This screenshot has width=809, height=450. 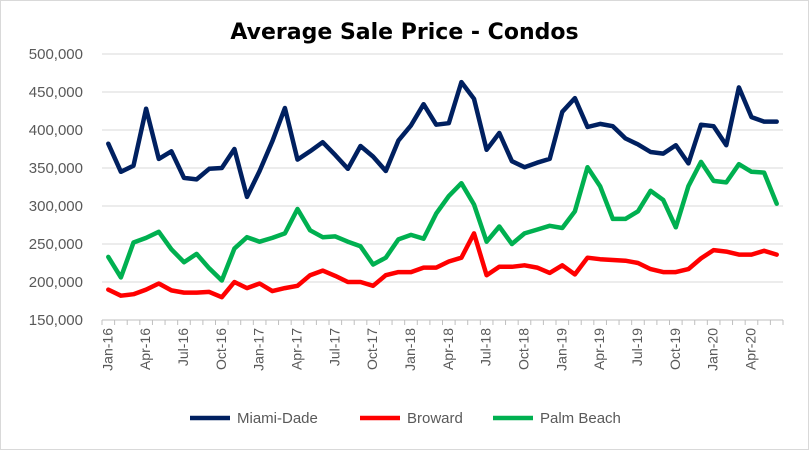 What do you see at coordinates (107, 349) in the screenshot?
I see `x-tick-label: Jan-16` at bounding box center [107, 349].